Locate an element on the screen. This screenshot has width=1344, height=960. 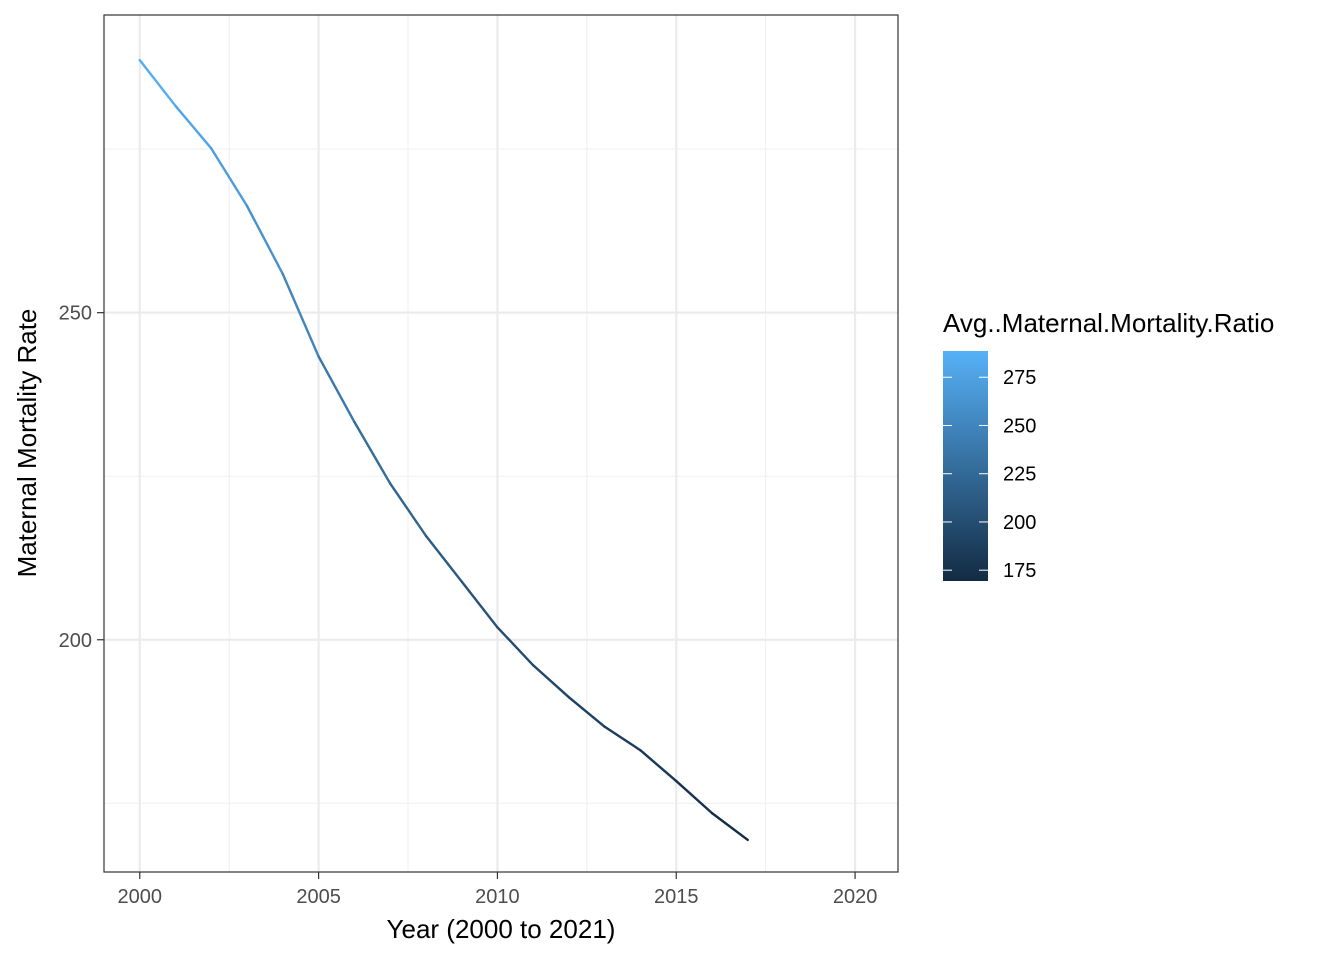
y-axis: 200 250 is located at coordinates (81, 477).